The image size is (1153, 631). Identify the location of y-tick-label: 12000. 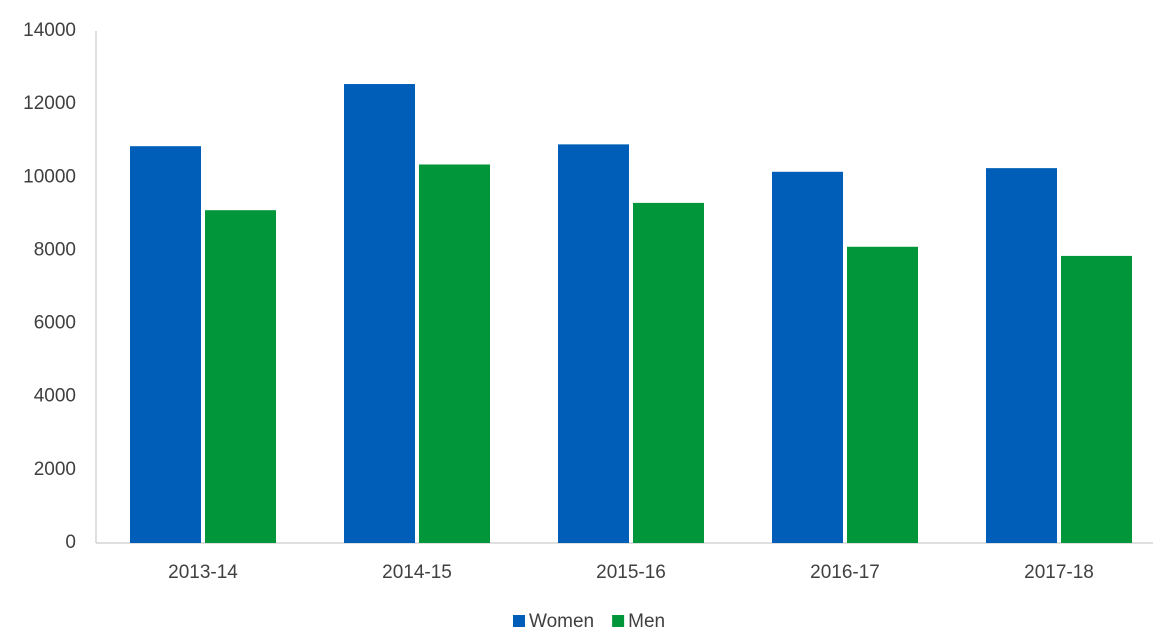
(49, 103).